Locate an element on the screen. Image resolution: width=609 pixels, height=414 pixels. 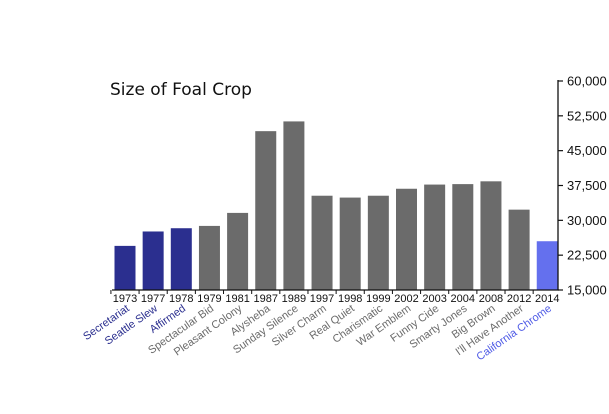
y-tick-label: 45,000 is located at coordinates (587, 150).